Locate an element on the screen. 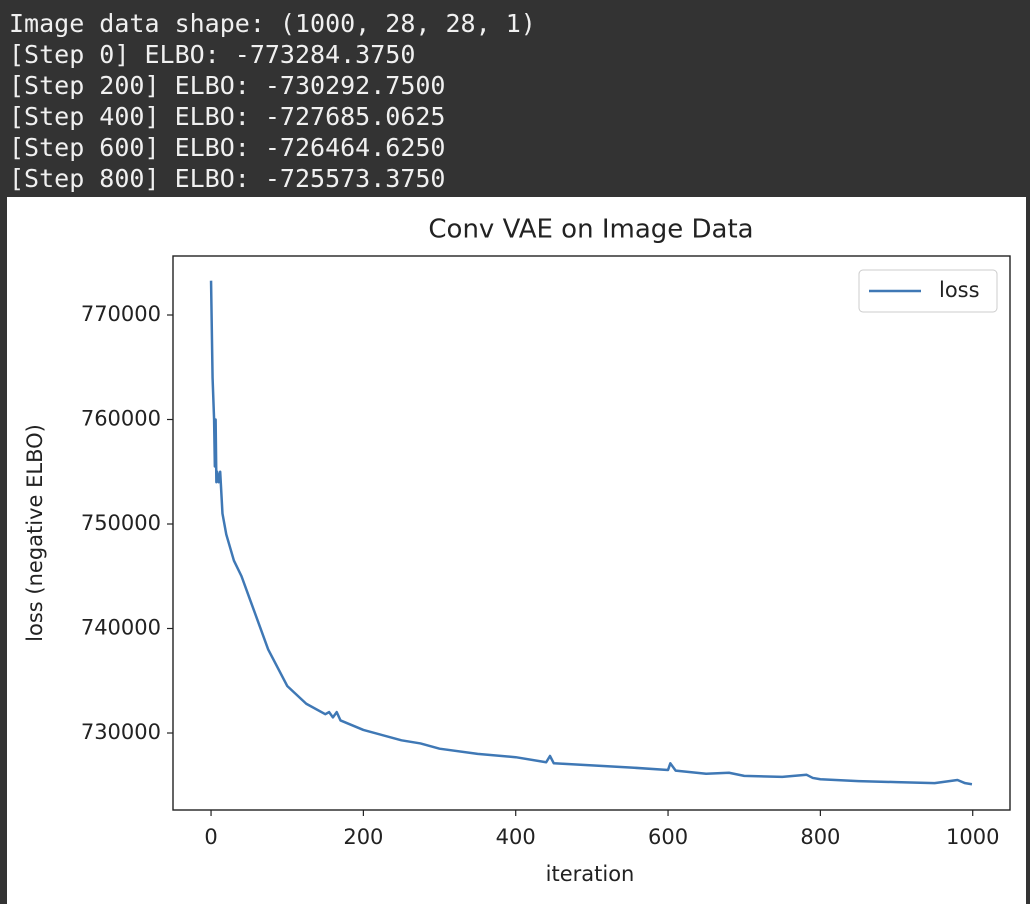 The width and height of the screenshot is (1030, 904). x-tick-label: 1000 is located at coordinates (972, 837).